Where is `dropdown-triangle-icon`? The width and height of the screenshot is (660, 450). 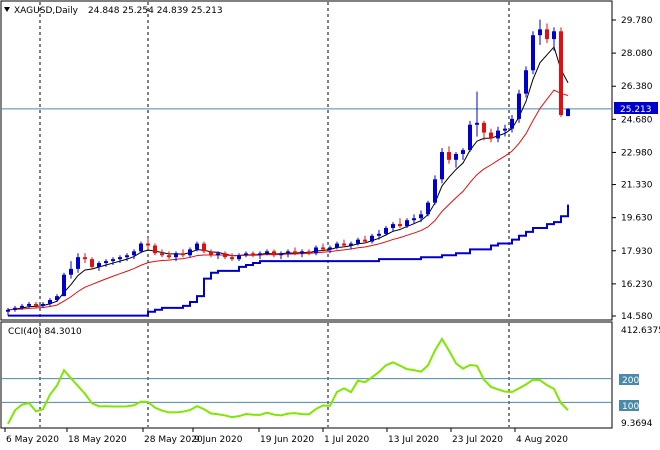
dropdown-triangle-icon is located at coordinates (7, 9).